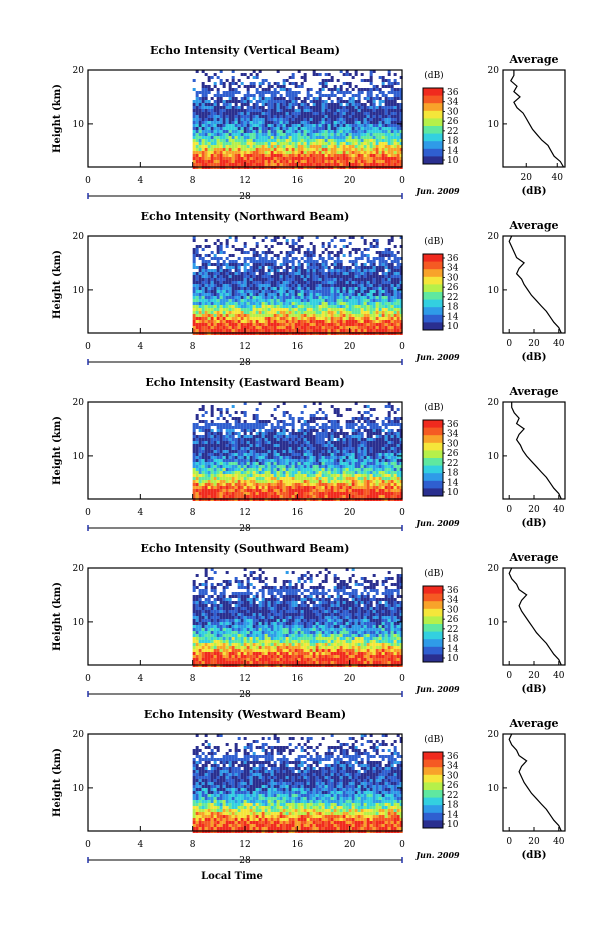 Image resolution: width=616 pixels, height=929 pixels. I want to click on heatmap, so click(297, 451).